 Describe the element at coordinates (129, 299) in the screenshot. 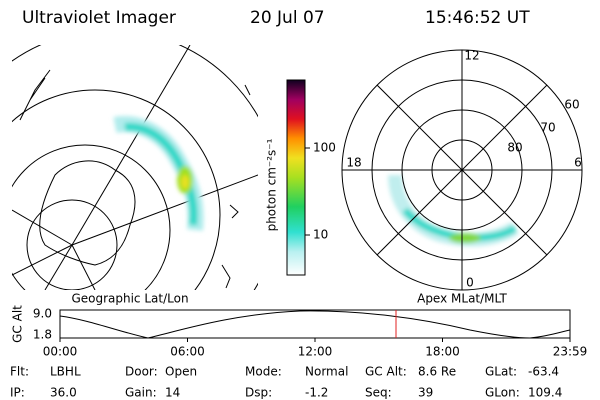

I see `left-panel-label: Geographic Lat/Lon` at that location.